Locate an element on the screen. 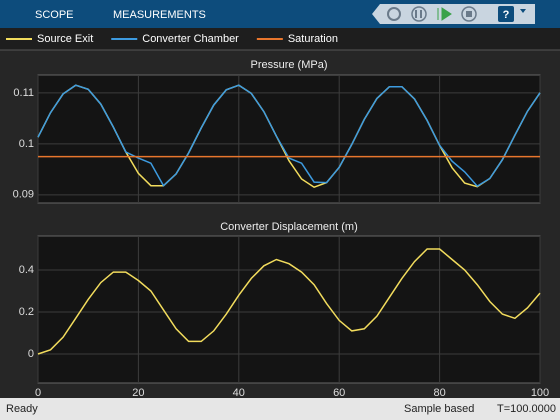  y-tick-label: 0.11 is located at coordinates (23, 93).